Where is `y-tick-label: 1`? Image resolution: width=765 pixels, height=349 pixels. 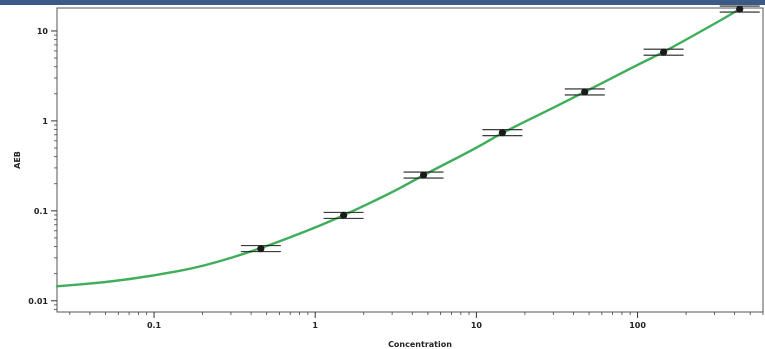 y-tick-label: 1 is located at coordinates (45, 121).